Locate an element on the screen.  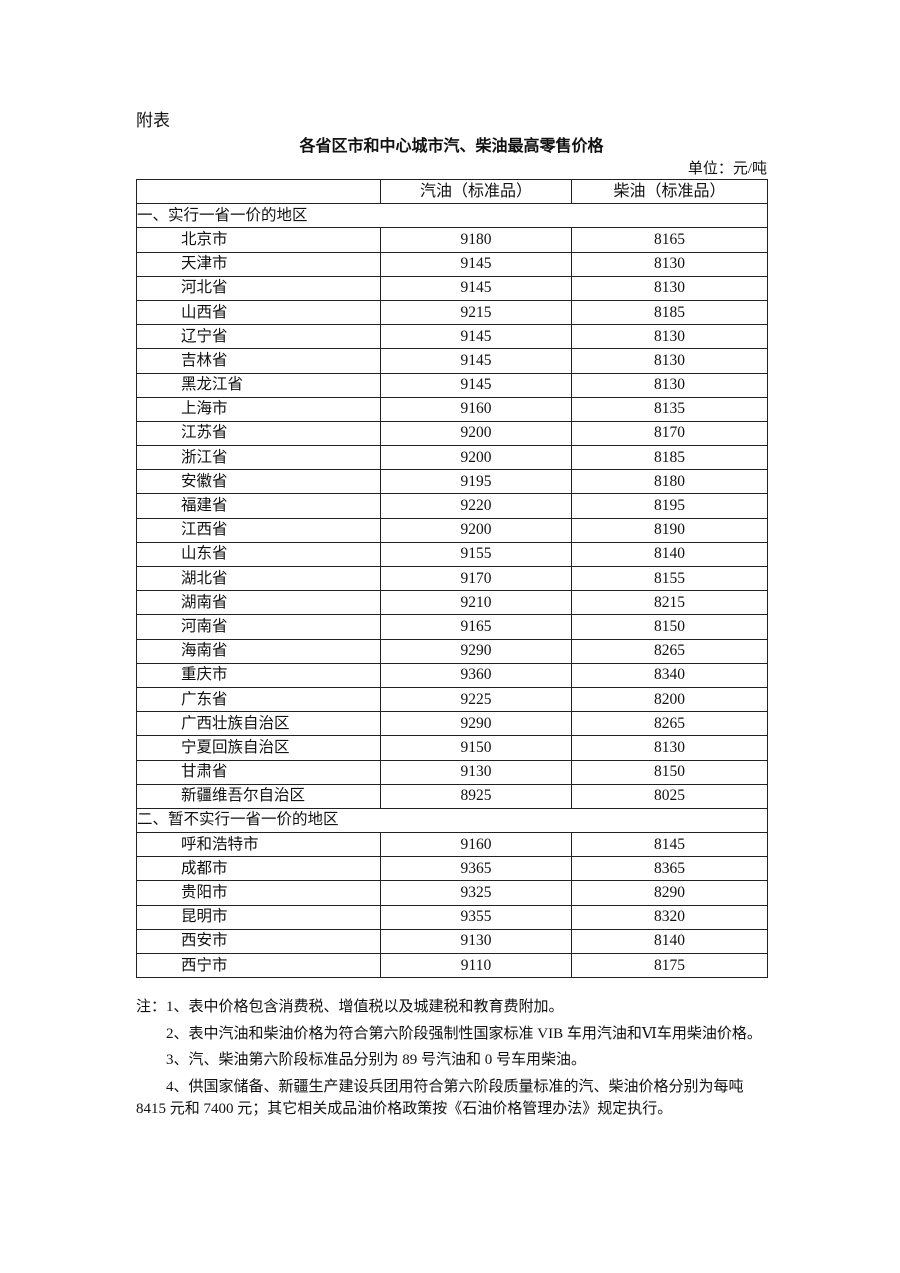
region-name: 天津市 is located at coordinates (258, 264).